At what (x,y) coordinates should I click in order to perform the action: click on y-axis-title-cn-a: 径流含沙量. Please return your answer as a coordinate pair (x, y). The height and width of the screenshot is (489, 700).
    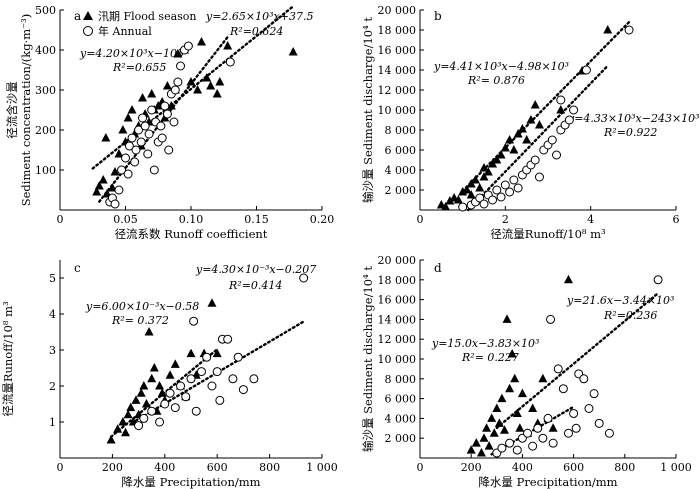
    Looking at the image, I should click on (12, 110).